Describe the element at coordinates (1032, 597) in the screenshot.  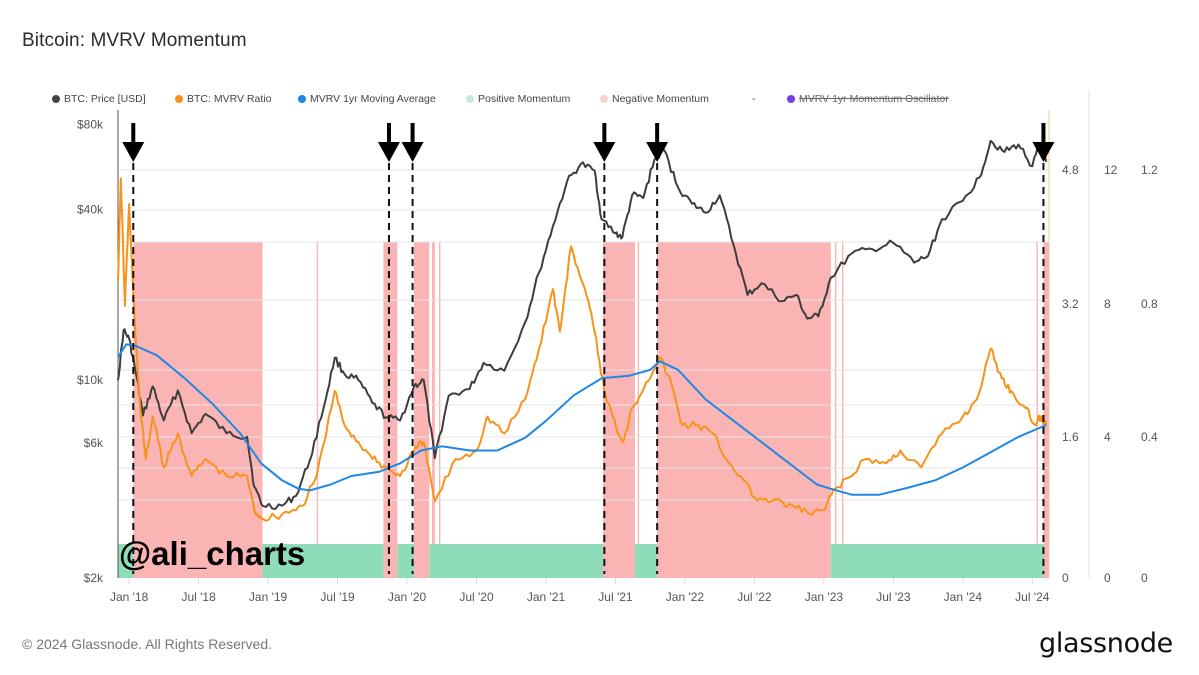
I see `x-tick-label: Jul '24` at that location.